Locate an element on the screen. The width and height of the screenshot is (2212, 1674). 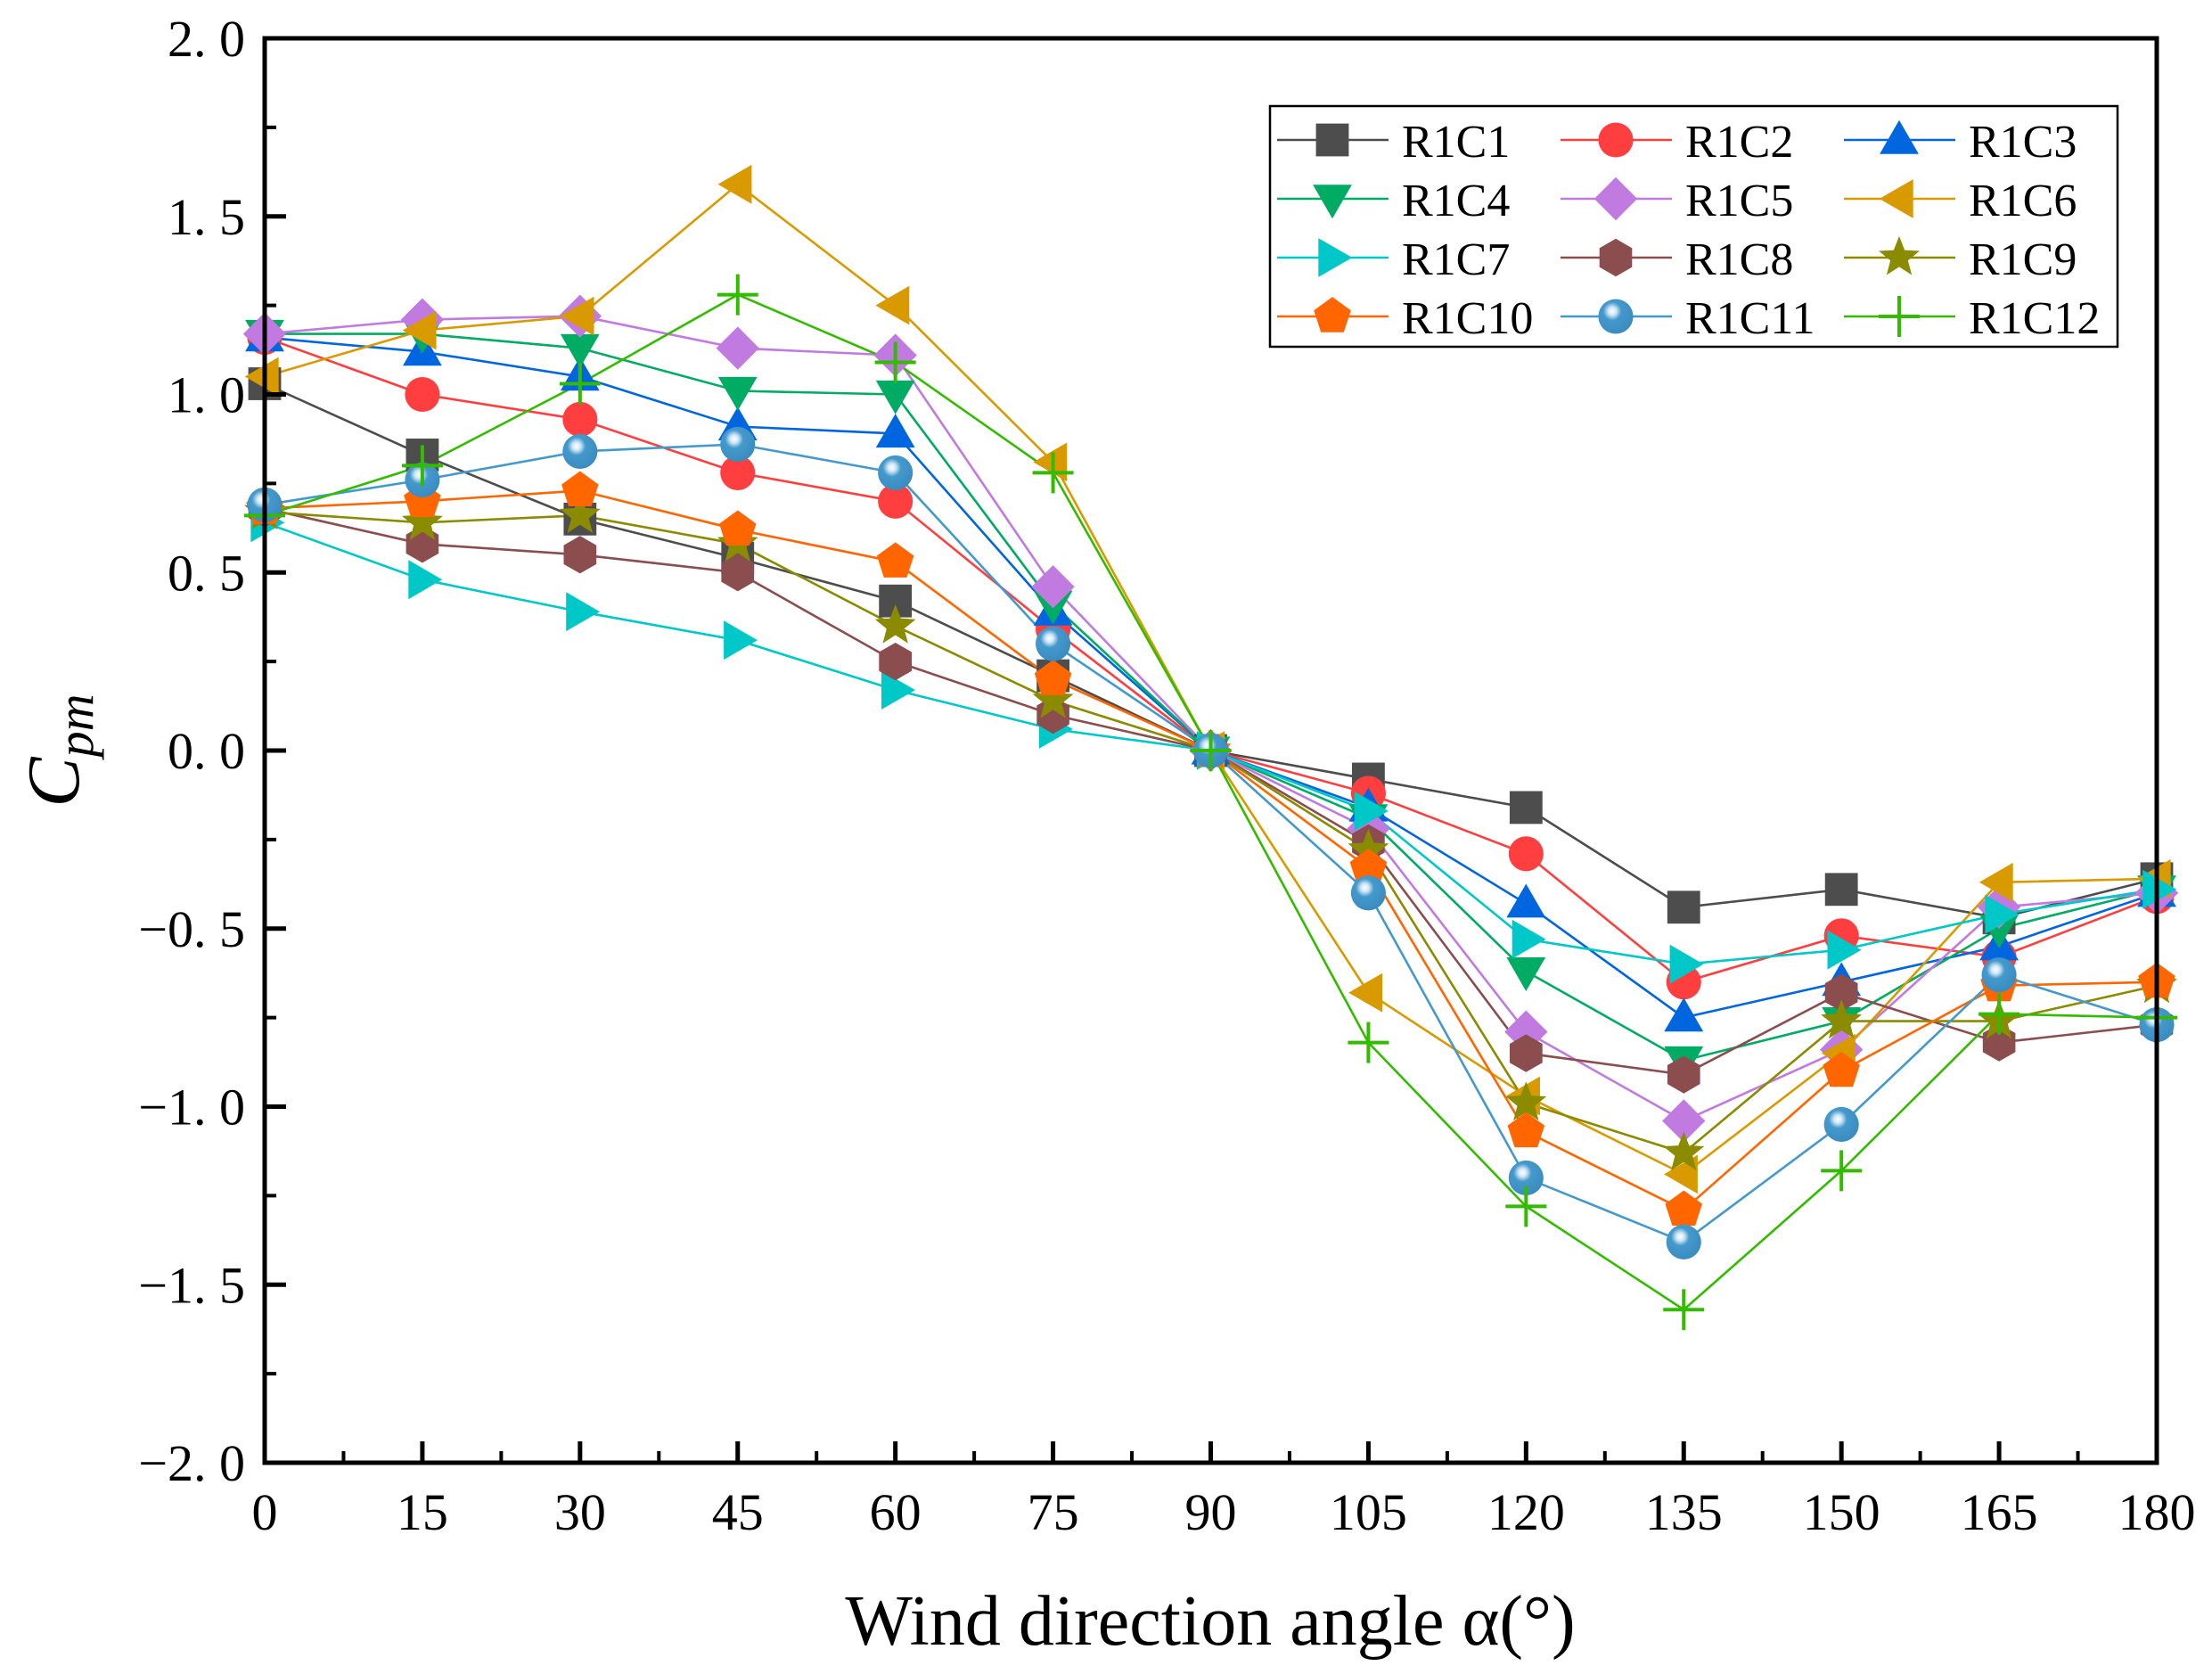
legend-label: R1C5 is located at coordinates (1739, 201).